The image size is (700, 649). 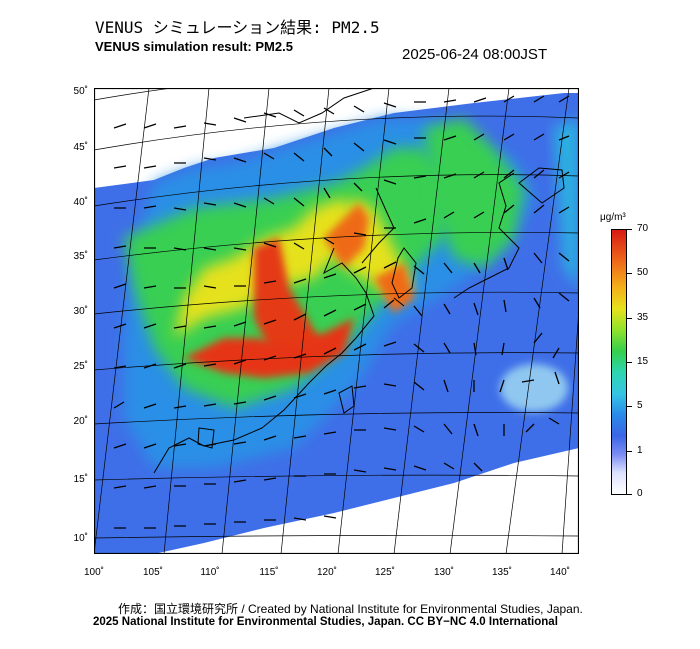 What do you see at coordinates (326, 572) in the screenshot?
I see `lon-label-120: 120˚` at bounding box center [326, 572].